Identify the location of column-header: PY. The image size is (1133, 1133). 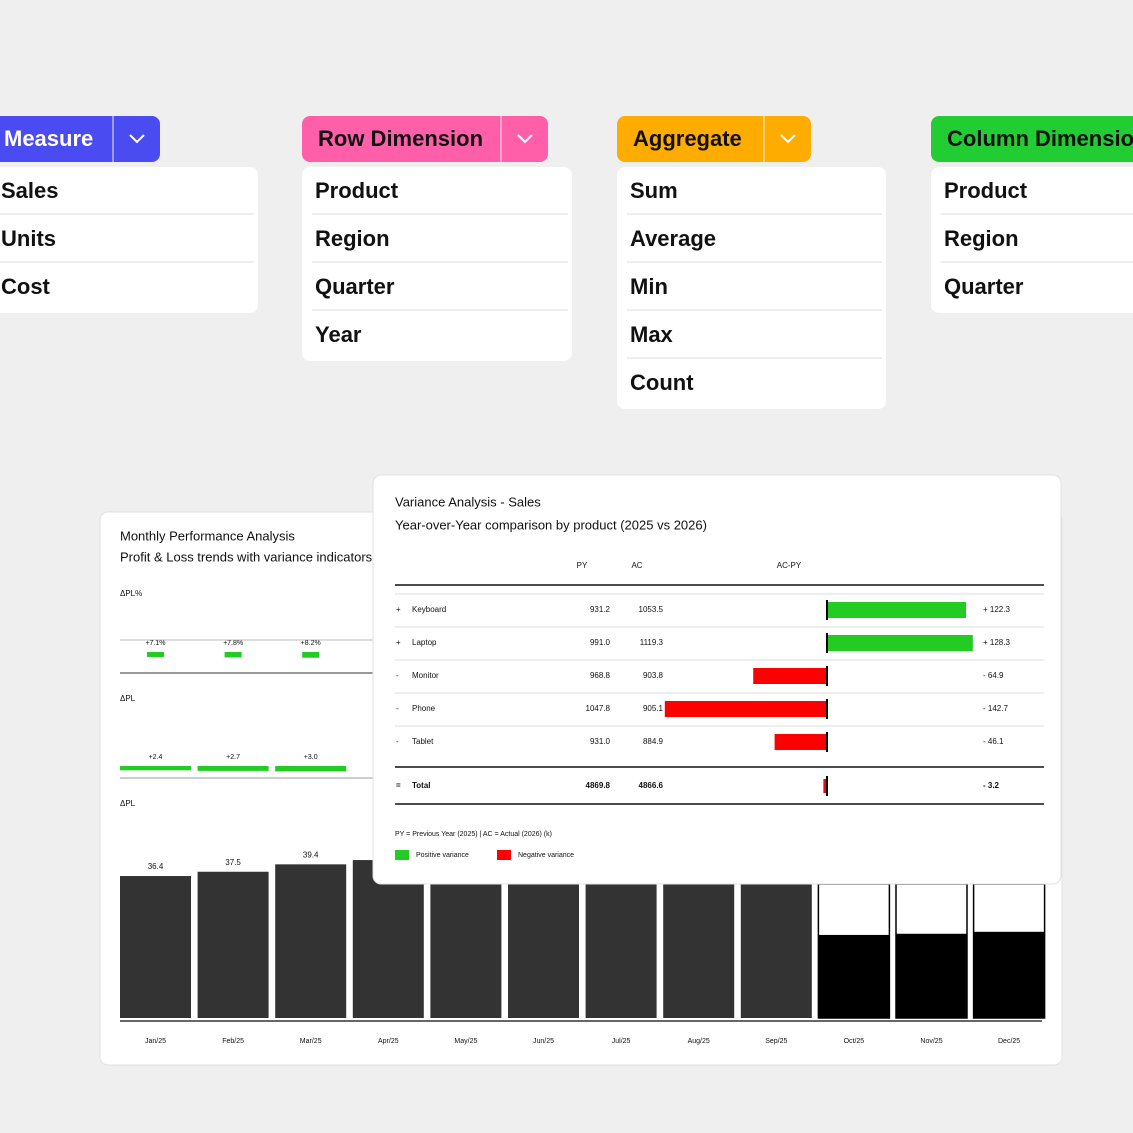
(582, 565).